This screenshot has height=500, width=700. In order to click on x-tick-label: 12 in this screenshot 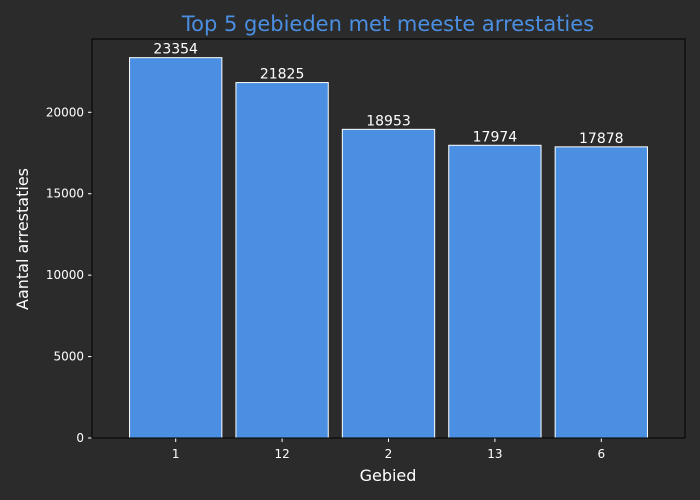, I will do `click(281, 454)`.